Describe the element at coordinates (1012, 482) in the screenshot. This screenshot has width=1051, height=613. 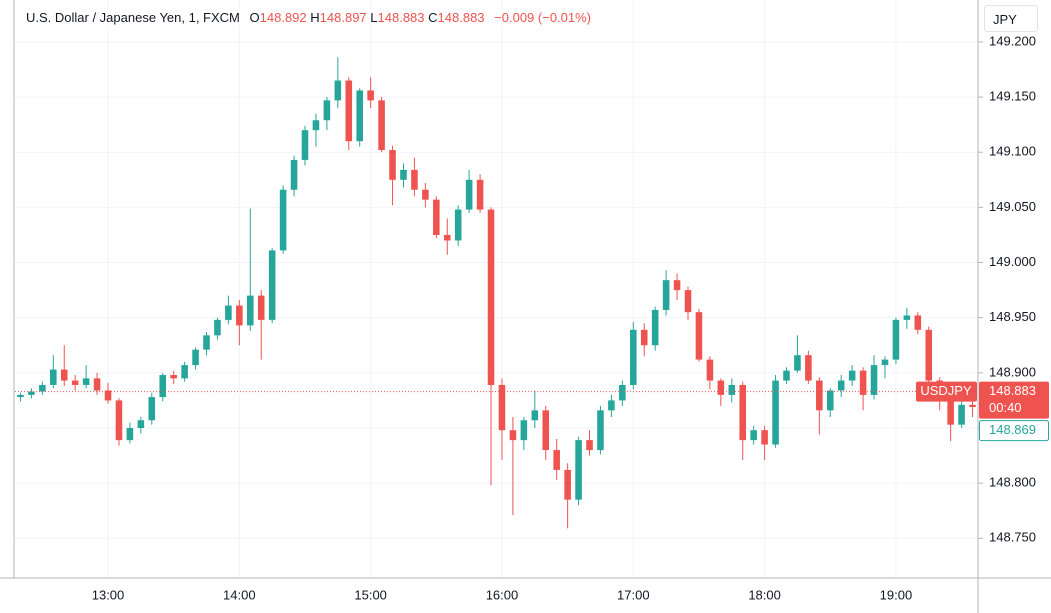
I see `y-tick-label: 148.800` at that location.